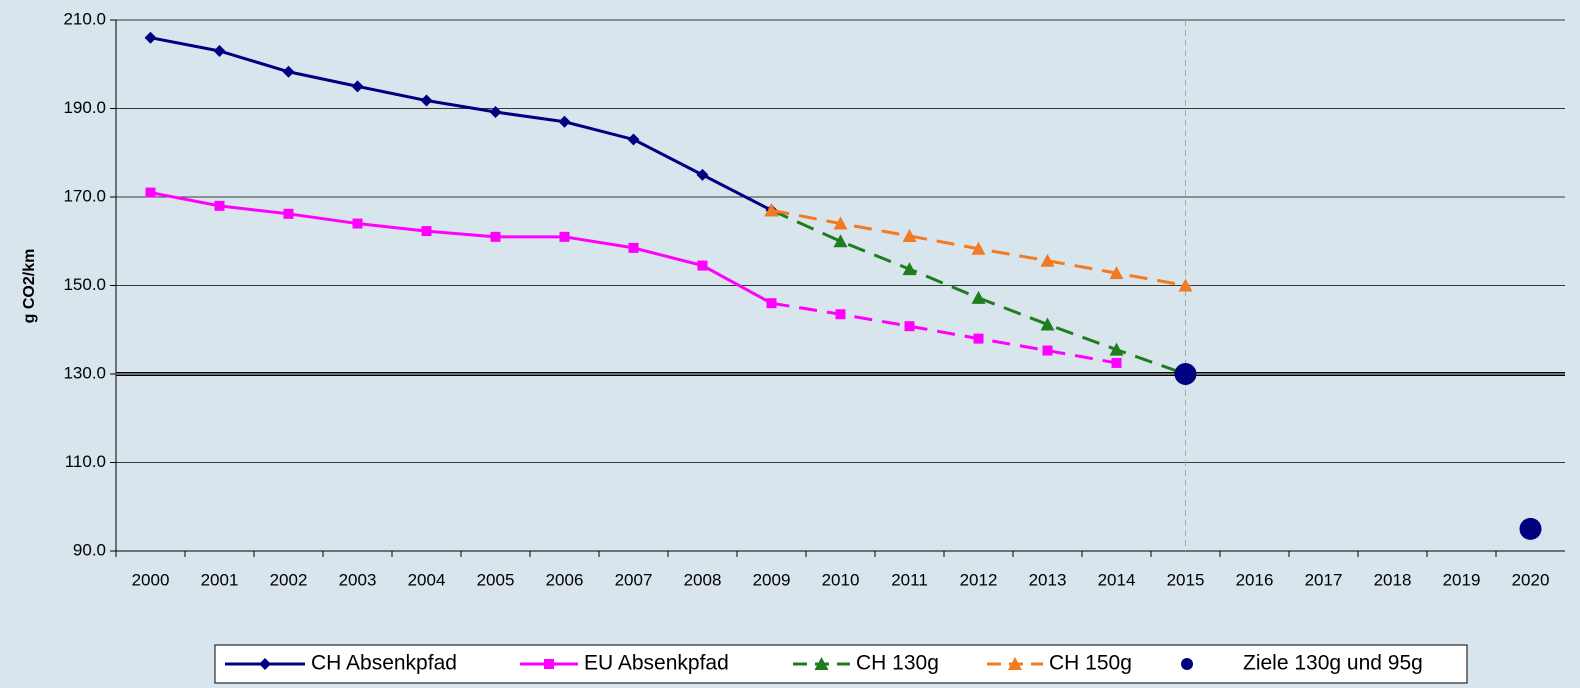 The image size is (1580, 688). I want to click on x-tick-label: 2020, so click(1531, 579).